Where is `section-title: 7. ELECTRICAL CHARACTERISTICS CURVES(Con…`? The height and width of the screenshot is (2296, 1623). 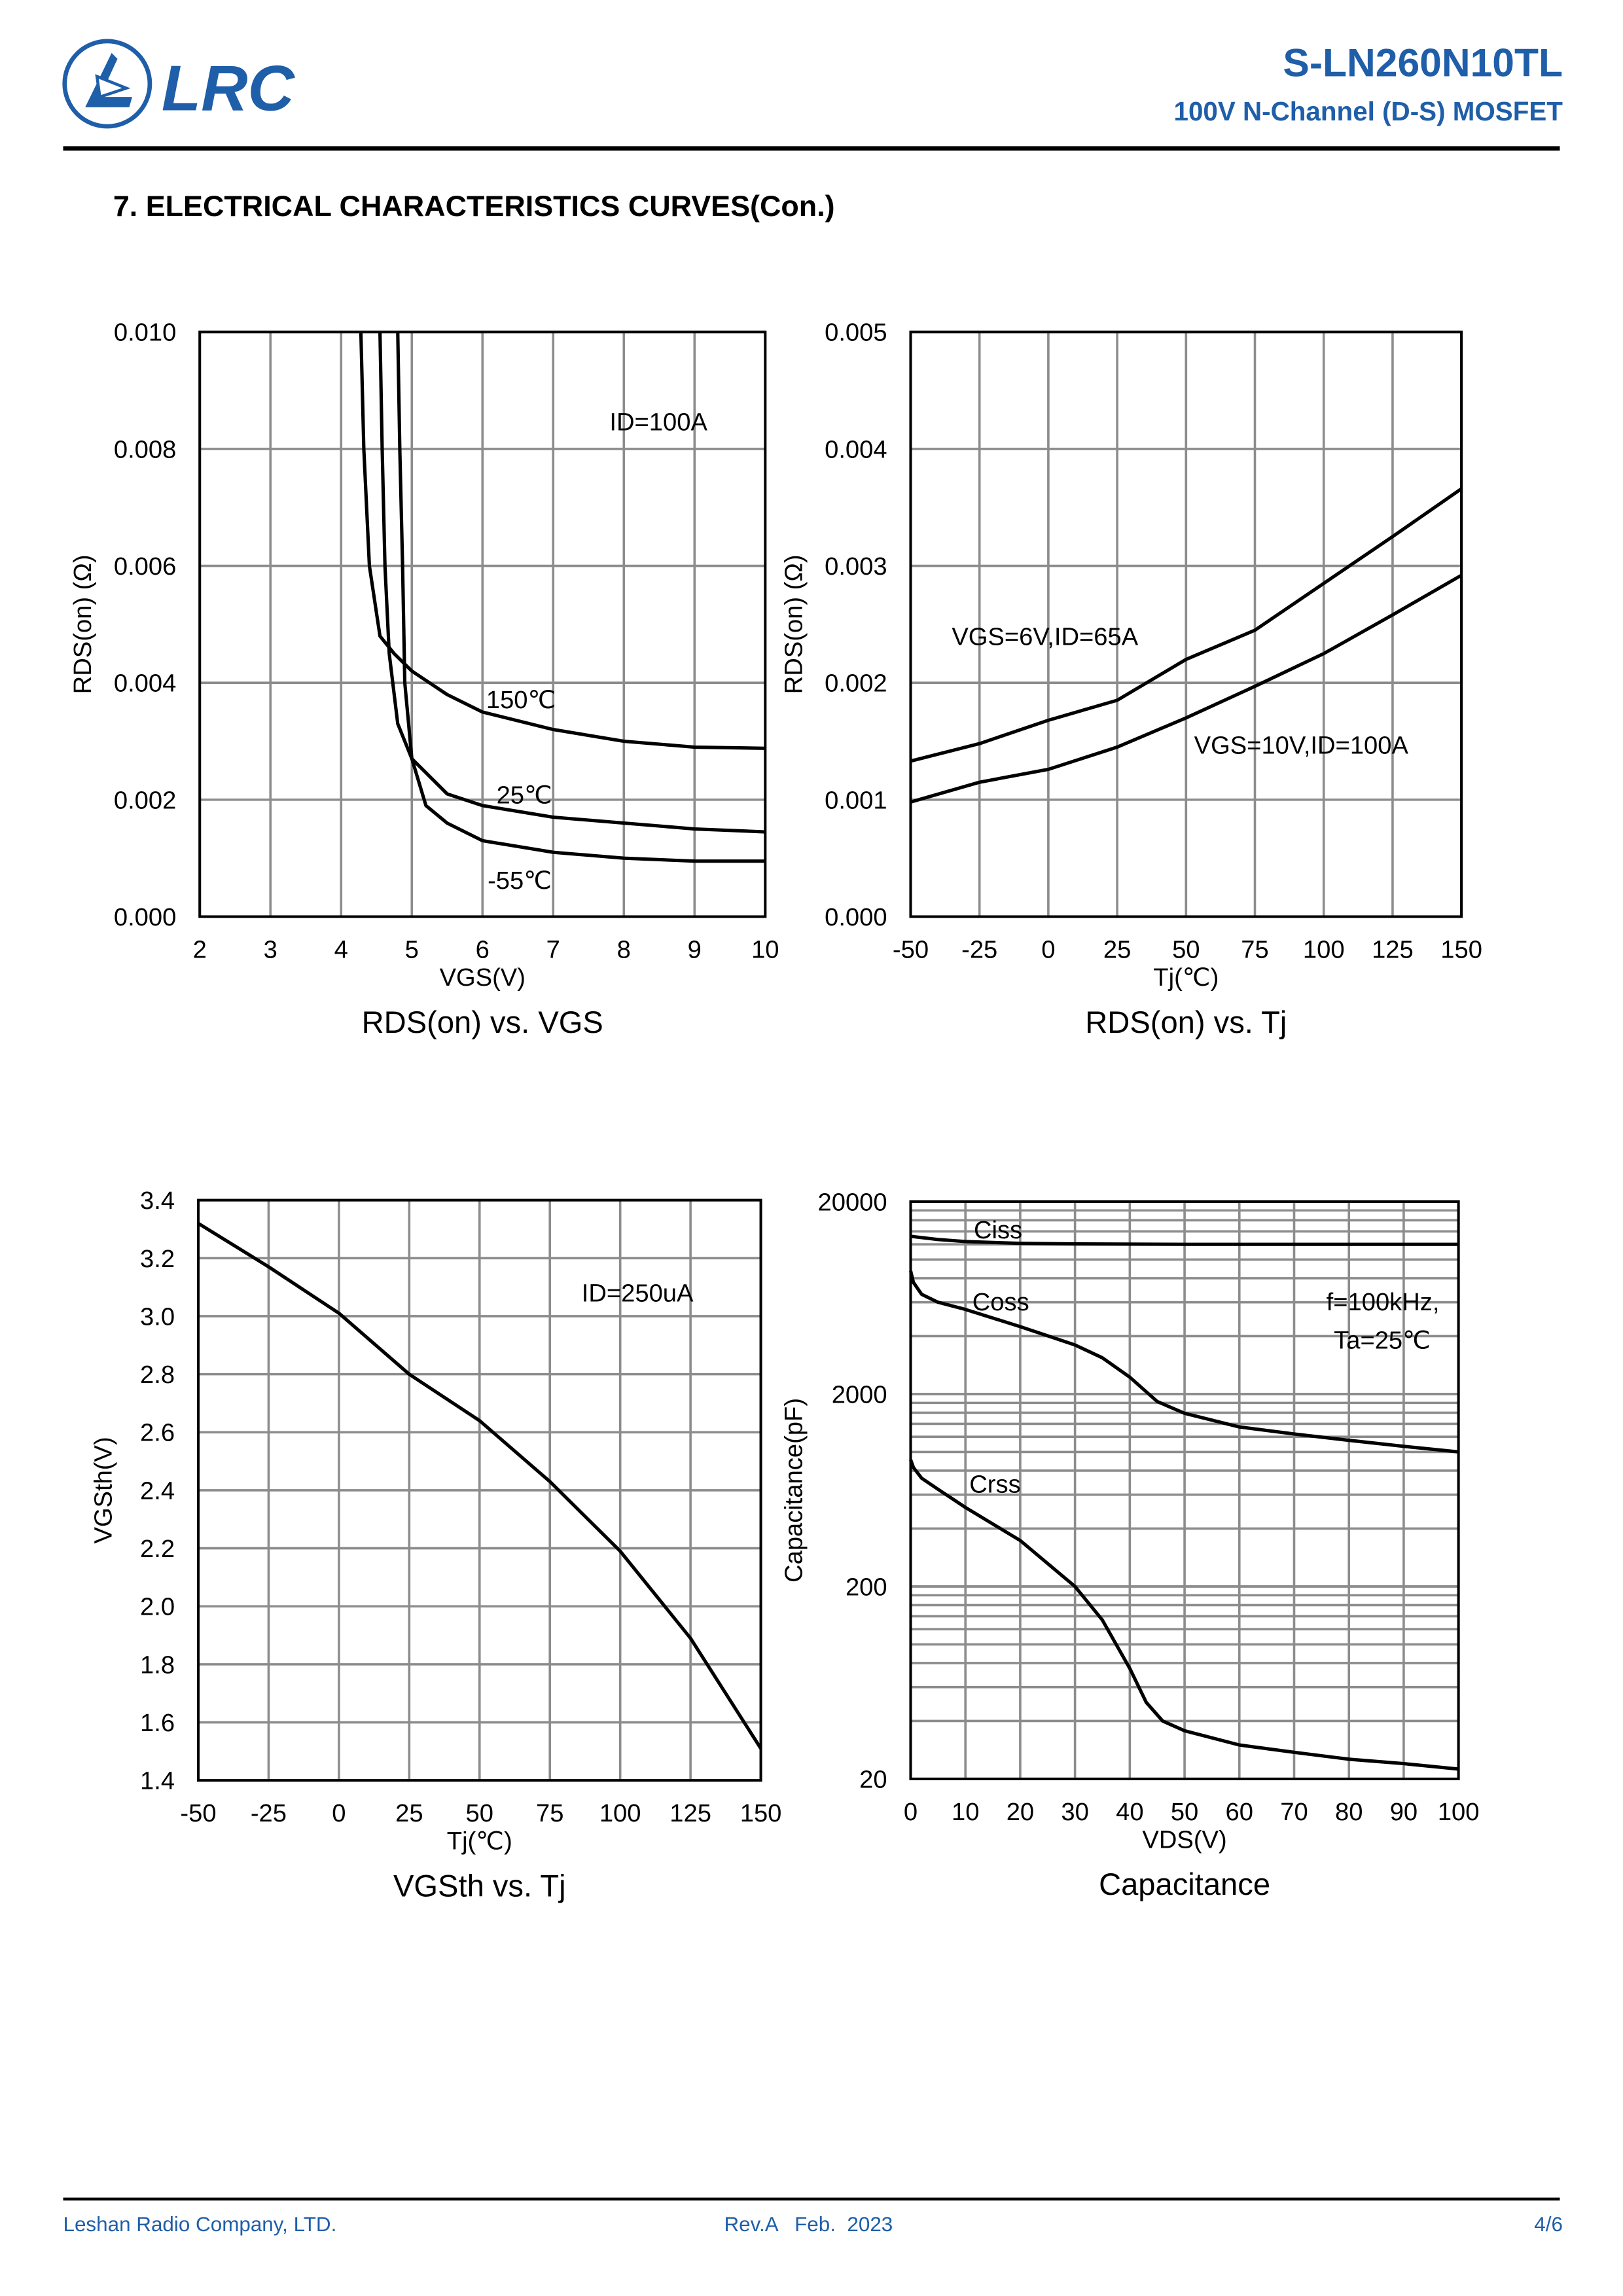 section-title: 7. ELECTRICAL CHARACTERISTICS CURVES(Con… is located at coordinates (474, 206).